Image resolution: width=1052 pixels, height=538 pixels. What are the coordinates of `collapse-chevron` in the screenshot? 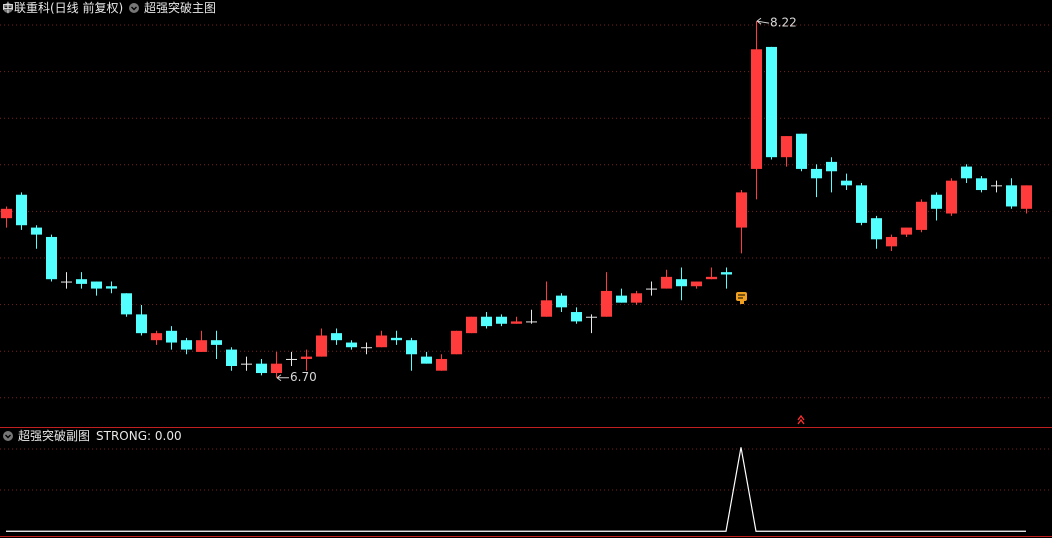 It's located at (8, 8).